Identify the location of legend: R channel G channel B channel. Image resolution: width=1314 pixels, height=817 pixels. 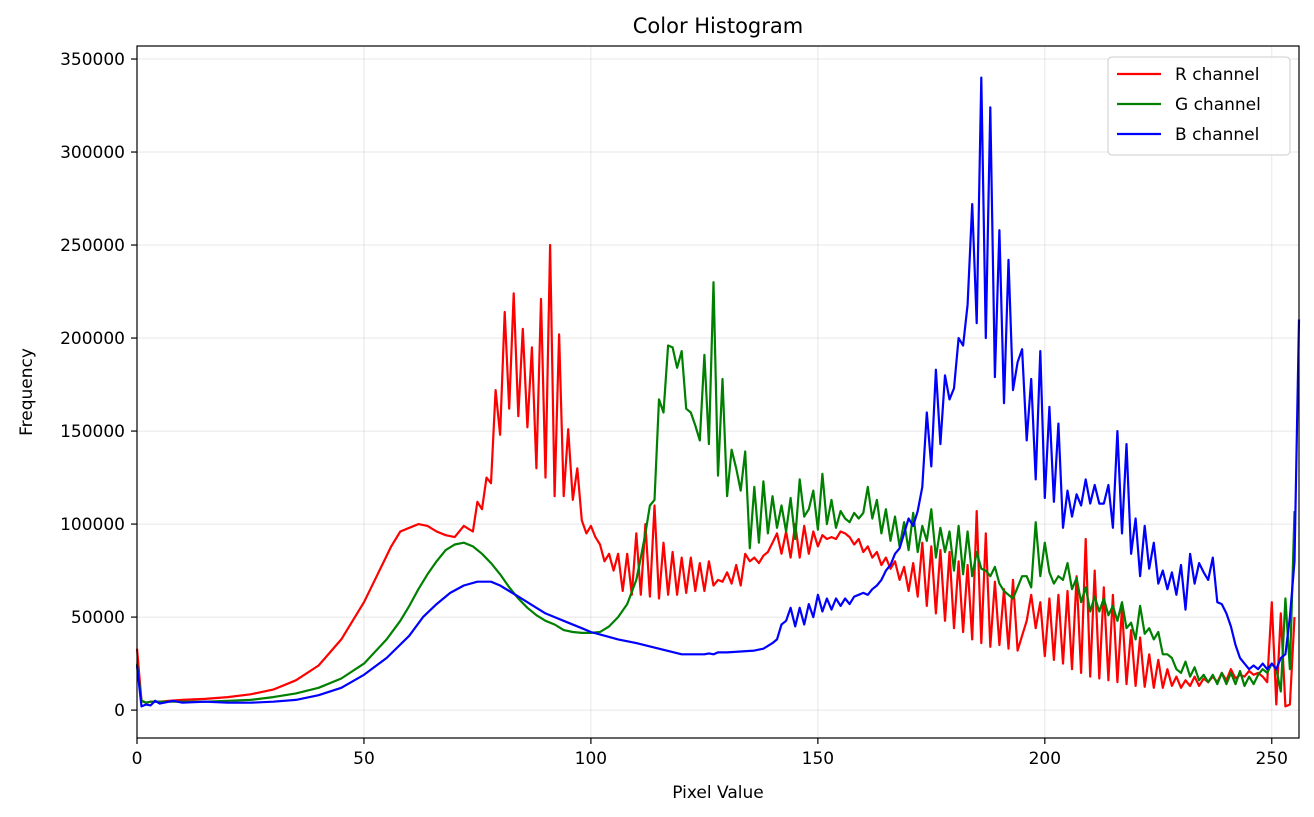
(1199, 106).